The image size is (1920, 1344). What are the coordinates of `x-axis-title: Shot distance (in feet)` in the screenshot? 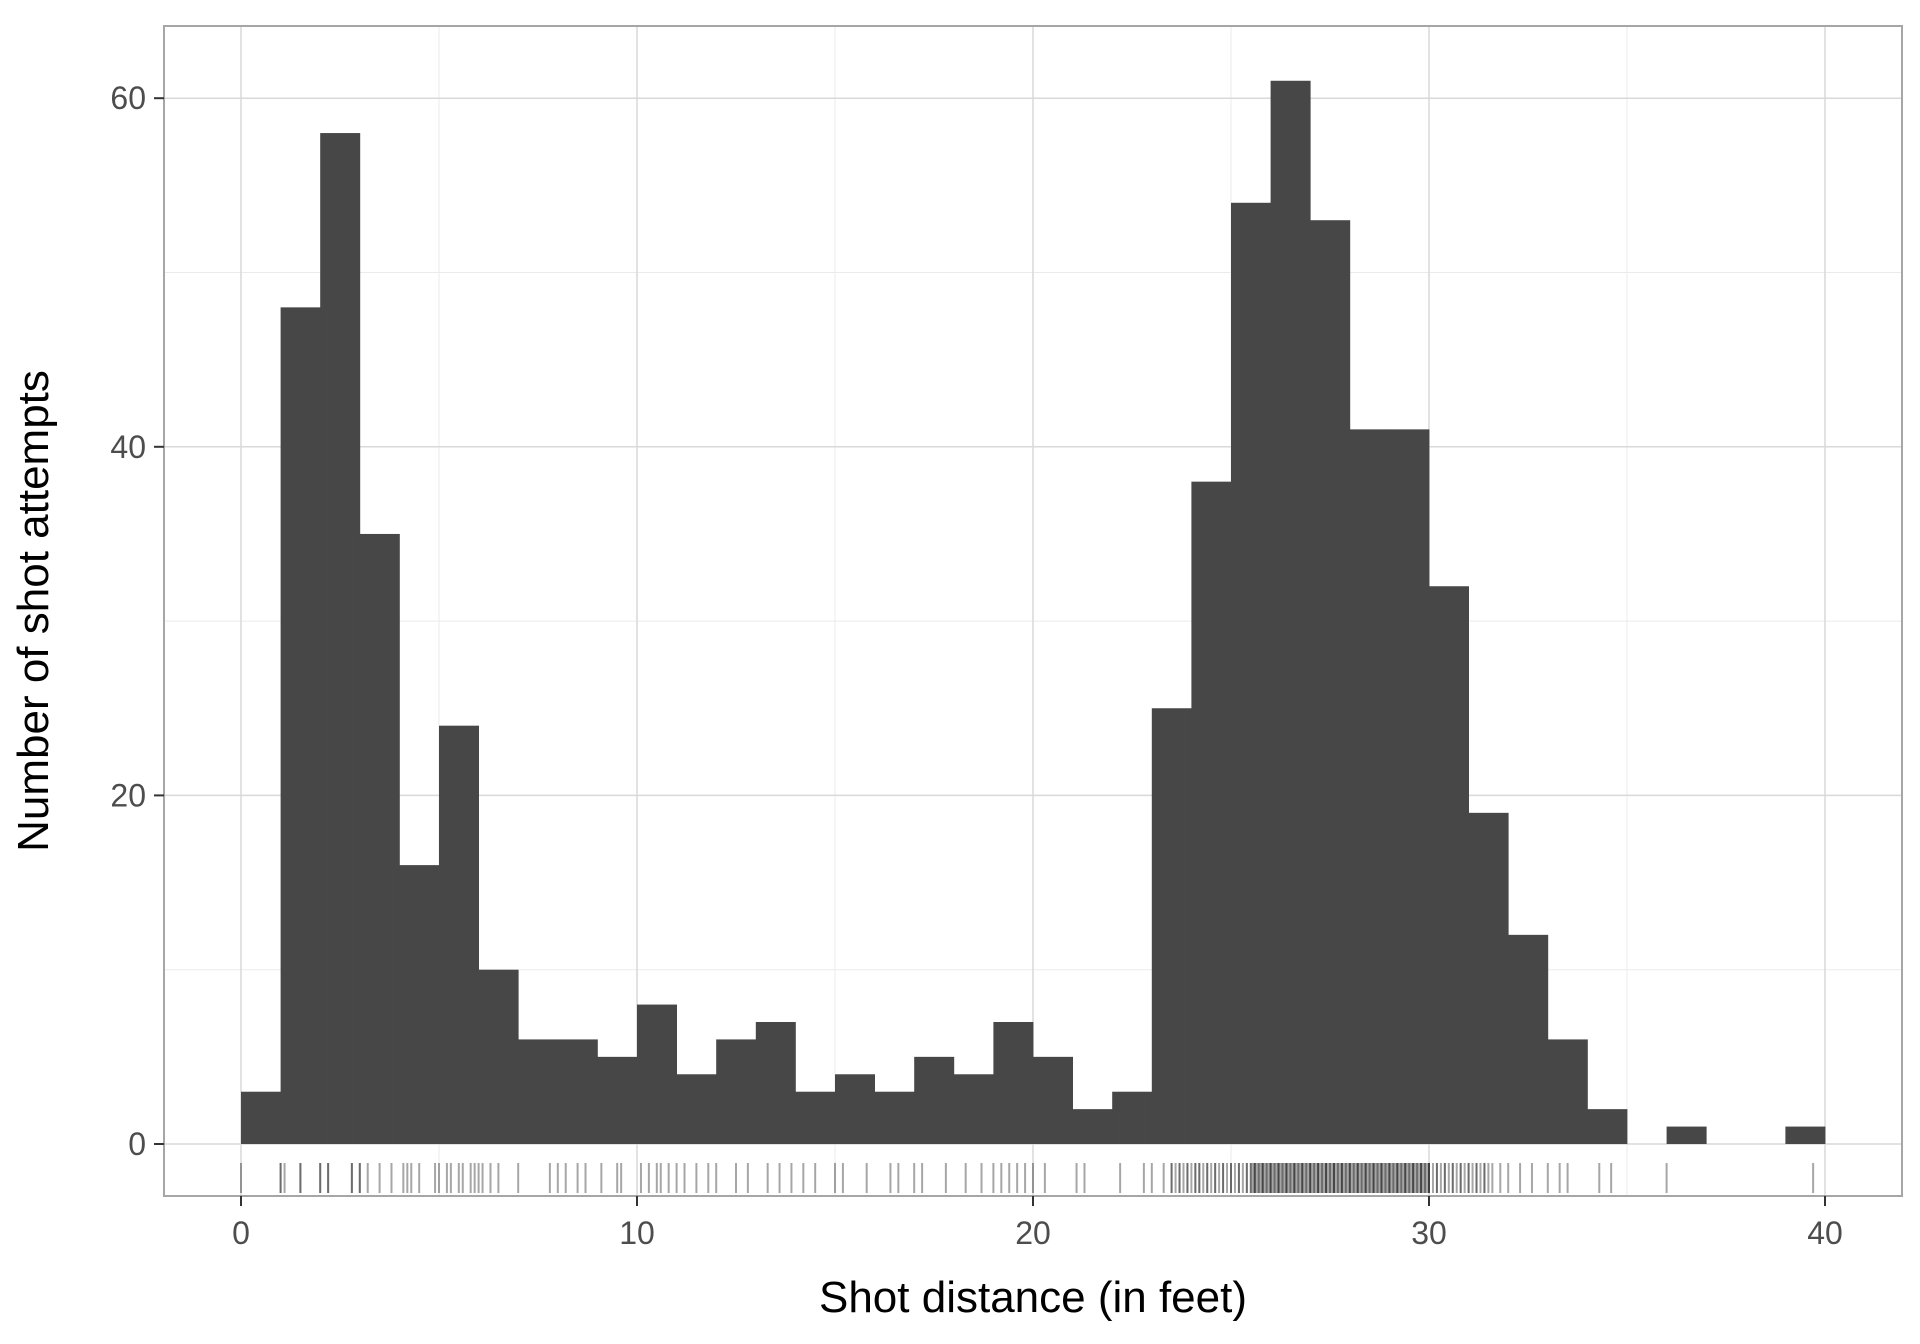 It's located at (1033, 1297).